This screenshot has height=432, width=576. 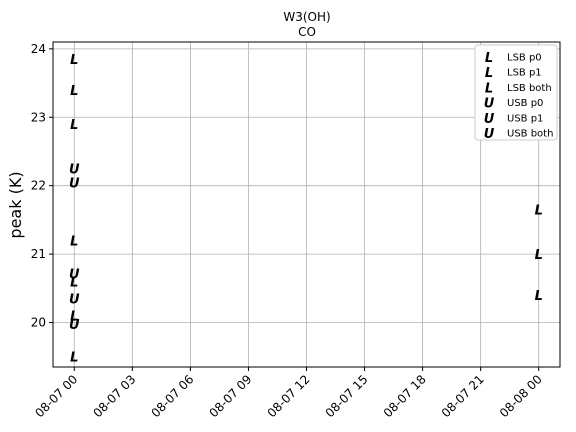 I want to click on y-tick-label: 20, so click(x=38, y=323).